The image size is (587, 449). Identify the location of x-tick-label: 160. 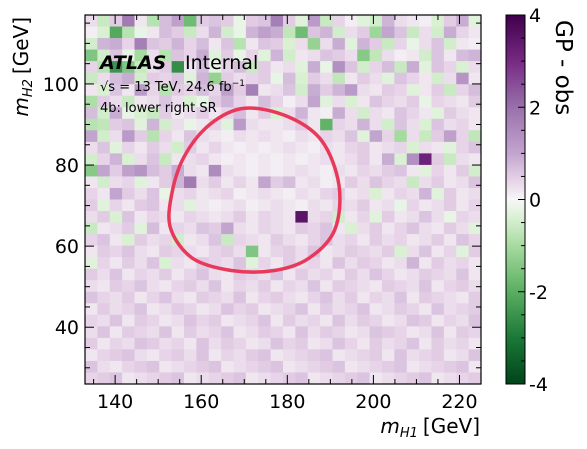
(201, 402).